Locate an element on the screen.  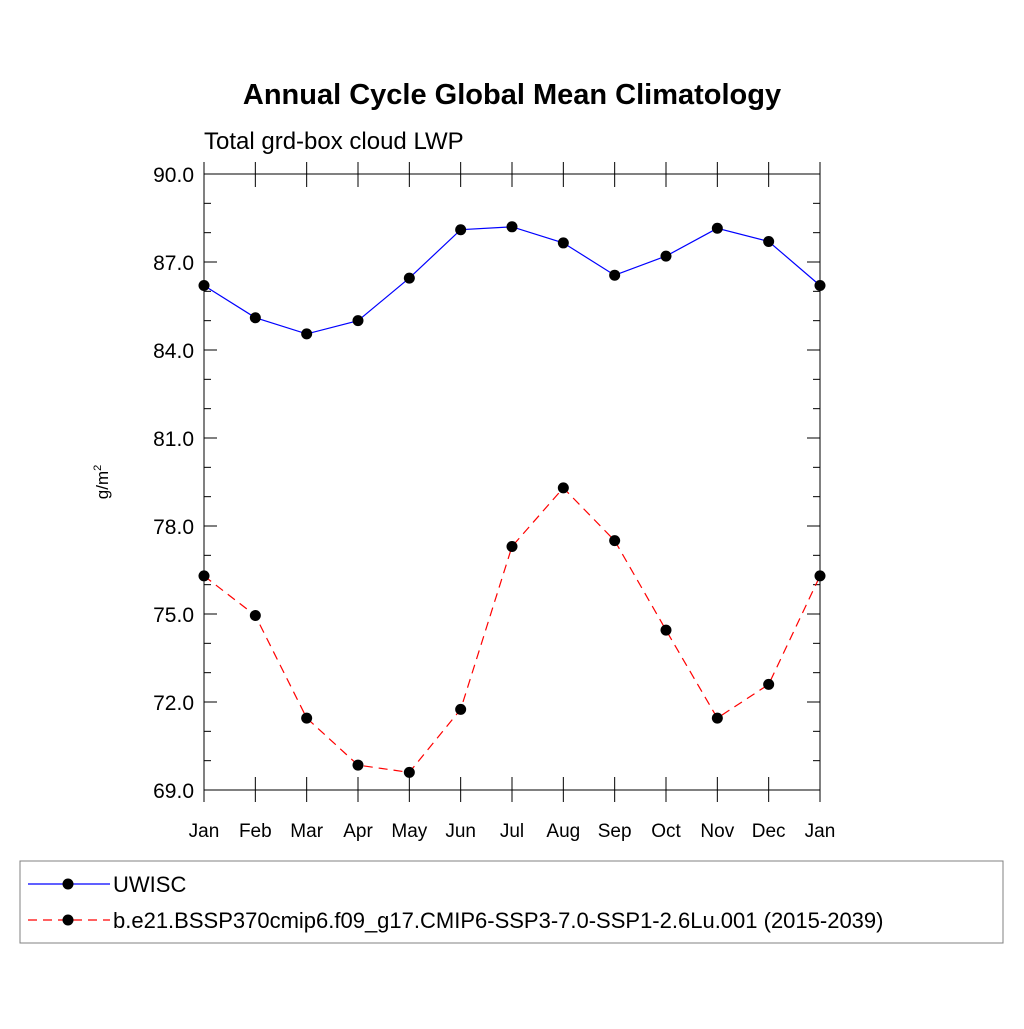
x-tick-label: Mar is located at coordinates (306, 831).